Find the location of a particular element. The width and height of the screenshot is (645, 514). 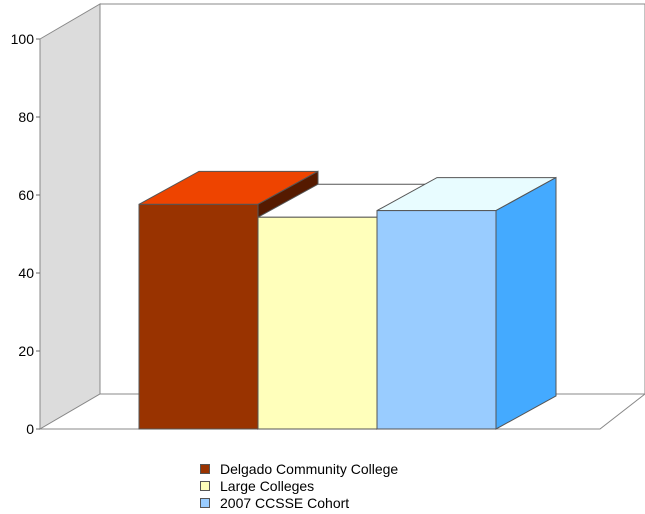

legend-label: 2007 CCSSE Cohort is located at coordinates (285, 502).